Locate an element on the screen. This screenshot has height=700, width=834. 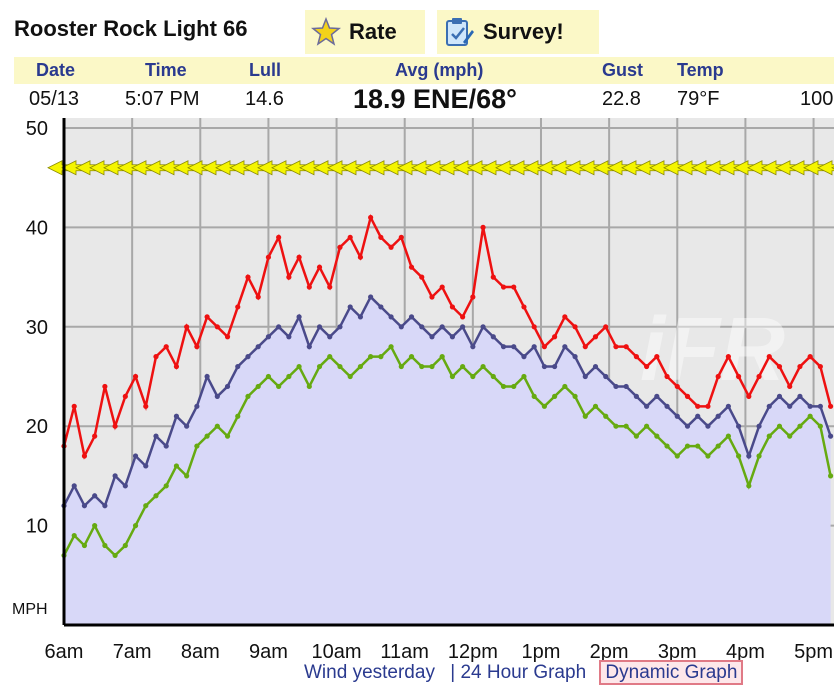
x-tick-labels: 6am 7am 8am 9am 10am 11am 12pm 1pm 2pm 3pm 4pm 5pm is located at coordinates (439, 652).